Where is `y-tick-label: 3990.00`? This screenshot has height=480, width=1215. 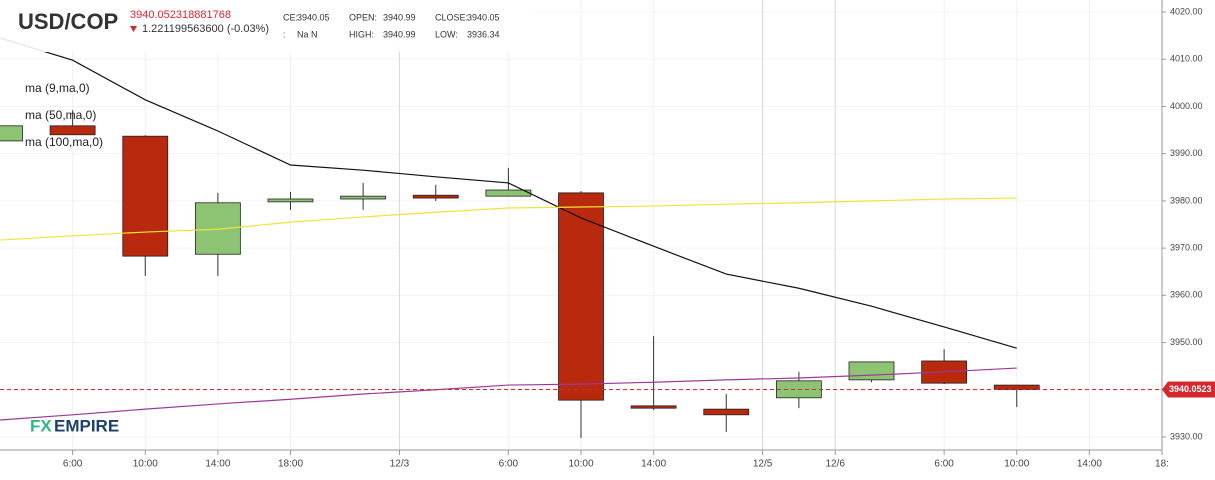
y-tick-label: 3990.00 is located at coordinates (1186, 153).